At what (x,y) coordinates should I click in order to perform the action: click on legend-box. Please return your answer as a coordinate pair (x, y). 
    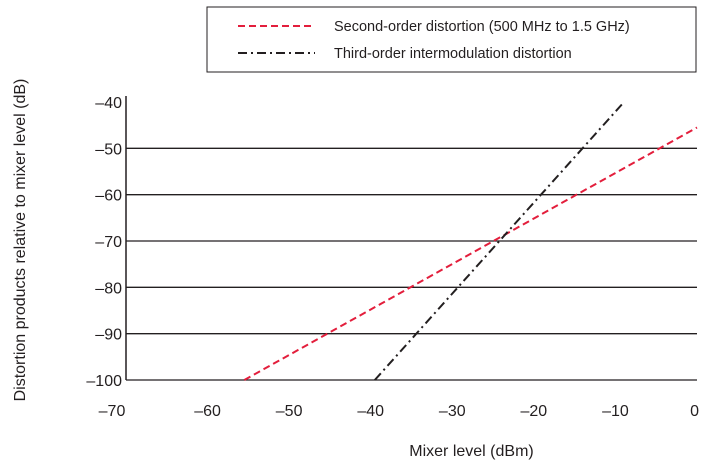
    Looking at the image, I should click on (451, 39).